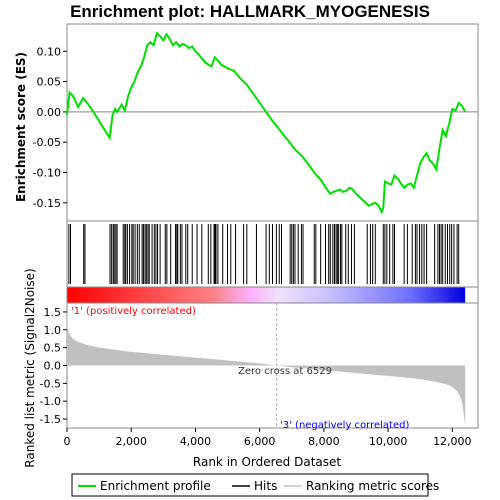 The image size is (500, 500). What do you see at coordinates (67, 441) in the screenshot?
I see `x-tick-label: 0` at bounding box center [67, 441].